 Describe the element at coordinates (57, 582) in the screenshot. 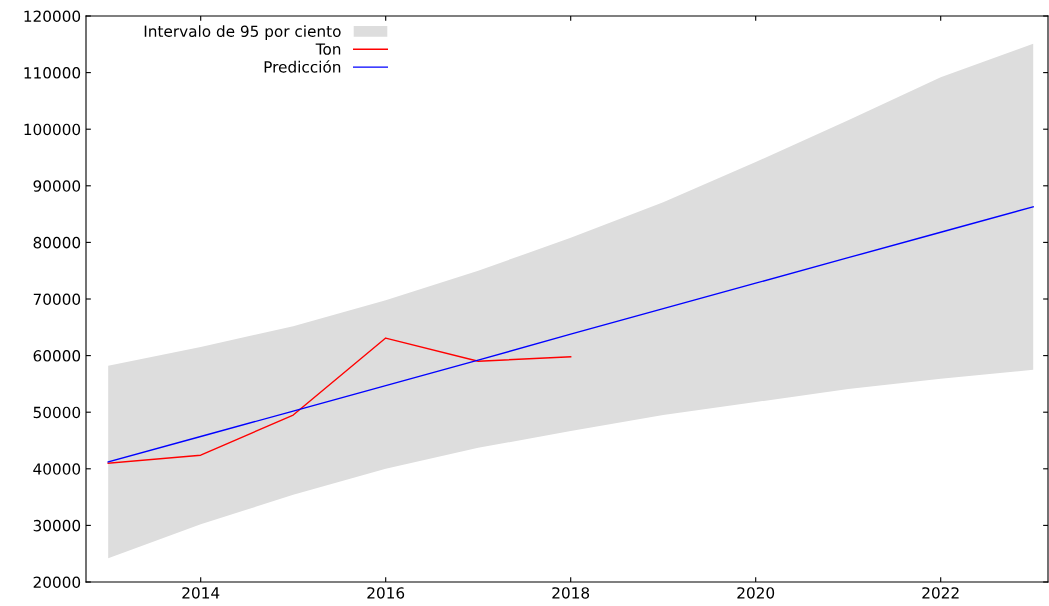

I see `y-tick-label: 20000` at that location.